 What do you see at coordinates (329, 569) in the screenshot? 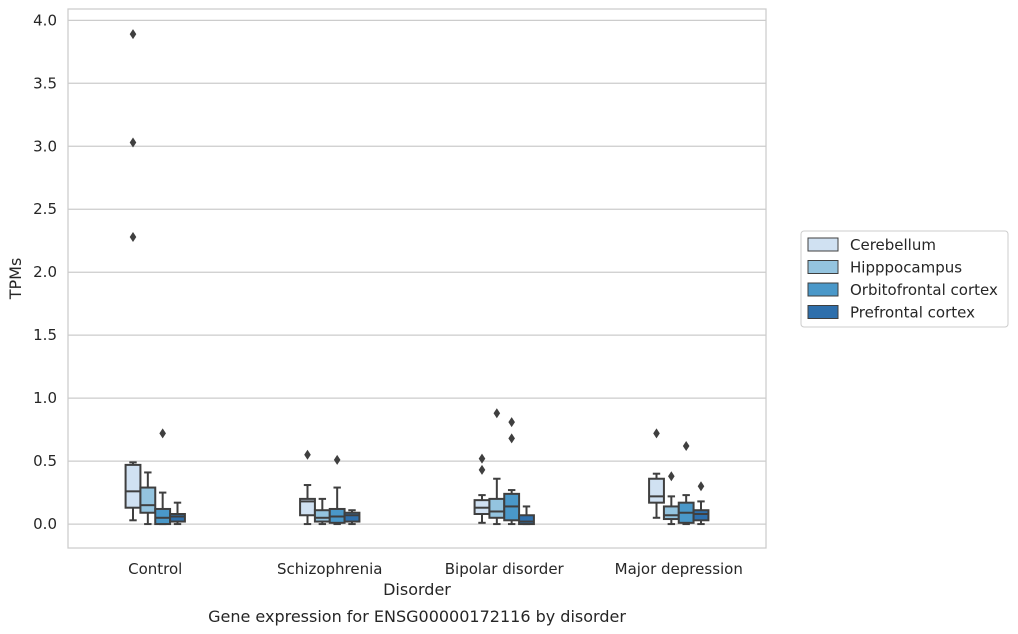
I see `x-tick-label: Schizophrenia` at bounding box center [329, 569].